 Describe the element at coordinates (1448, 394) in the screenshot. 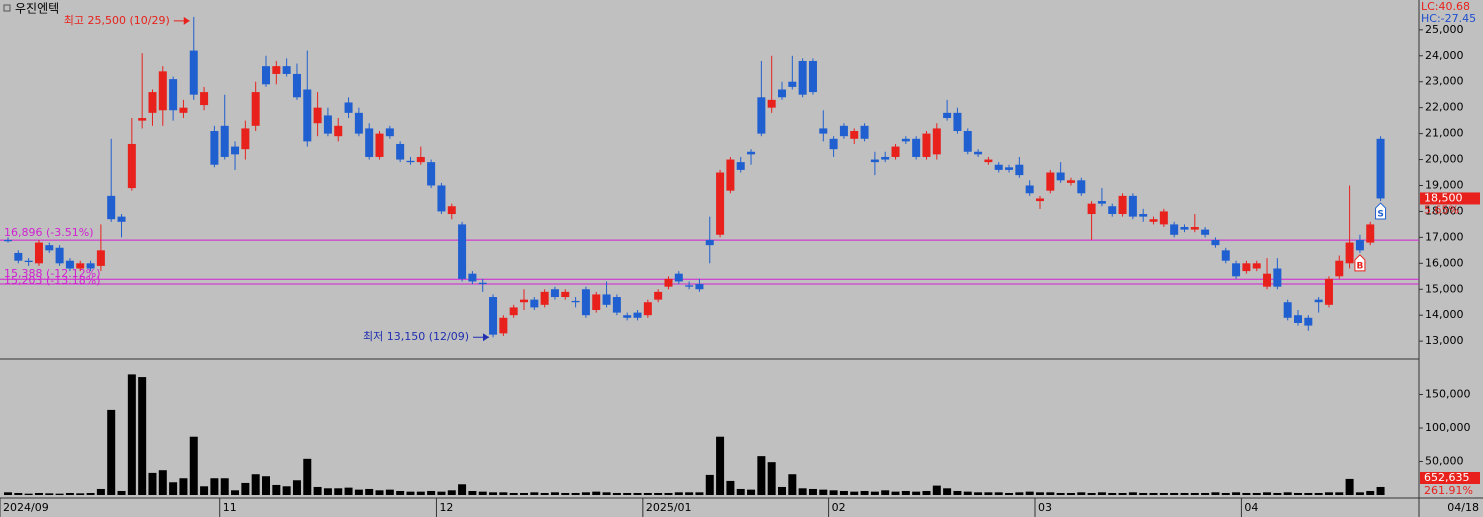

I see `volume-tick-label: 150,000` at that location.